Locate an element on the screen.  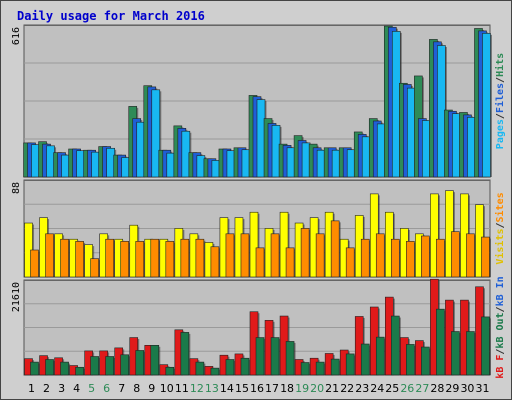
legend: Visits/Sites is located at coordinates (500, 228).